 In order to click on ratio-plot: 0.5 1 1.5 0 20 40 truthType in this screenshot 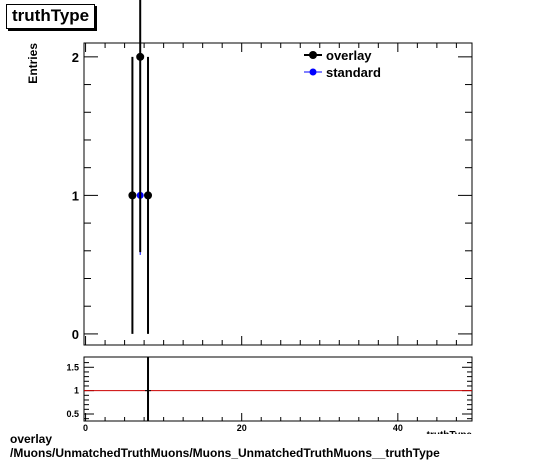, I will do `click(269, 398)`.